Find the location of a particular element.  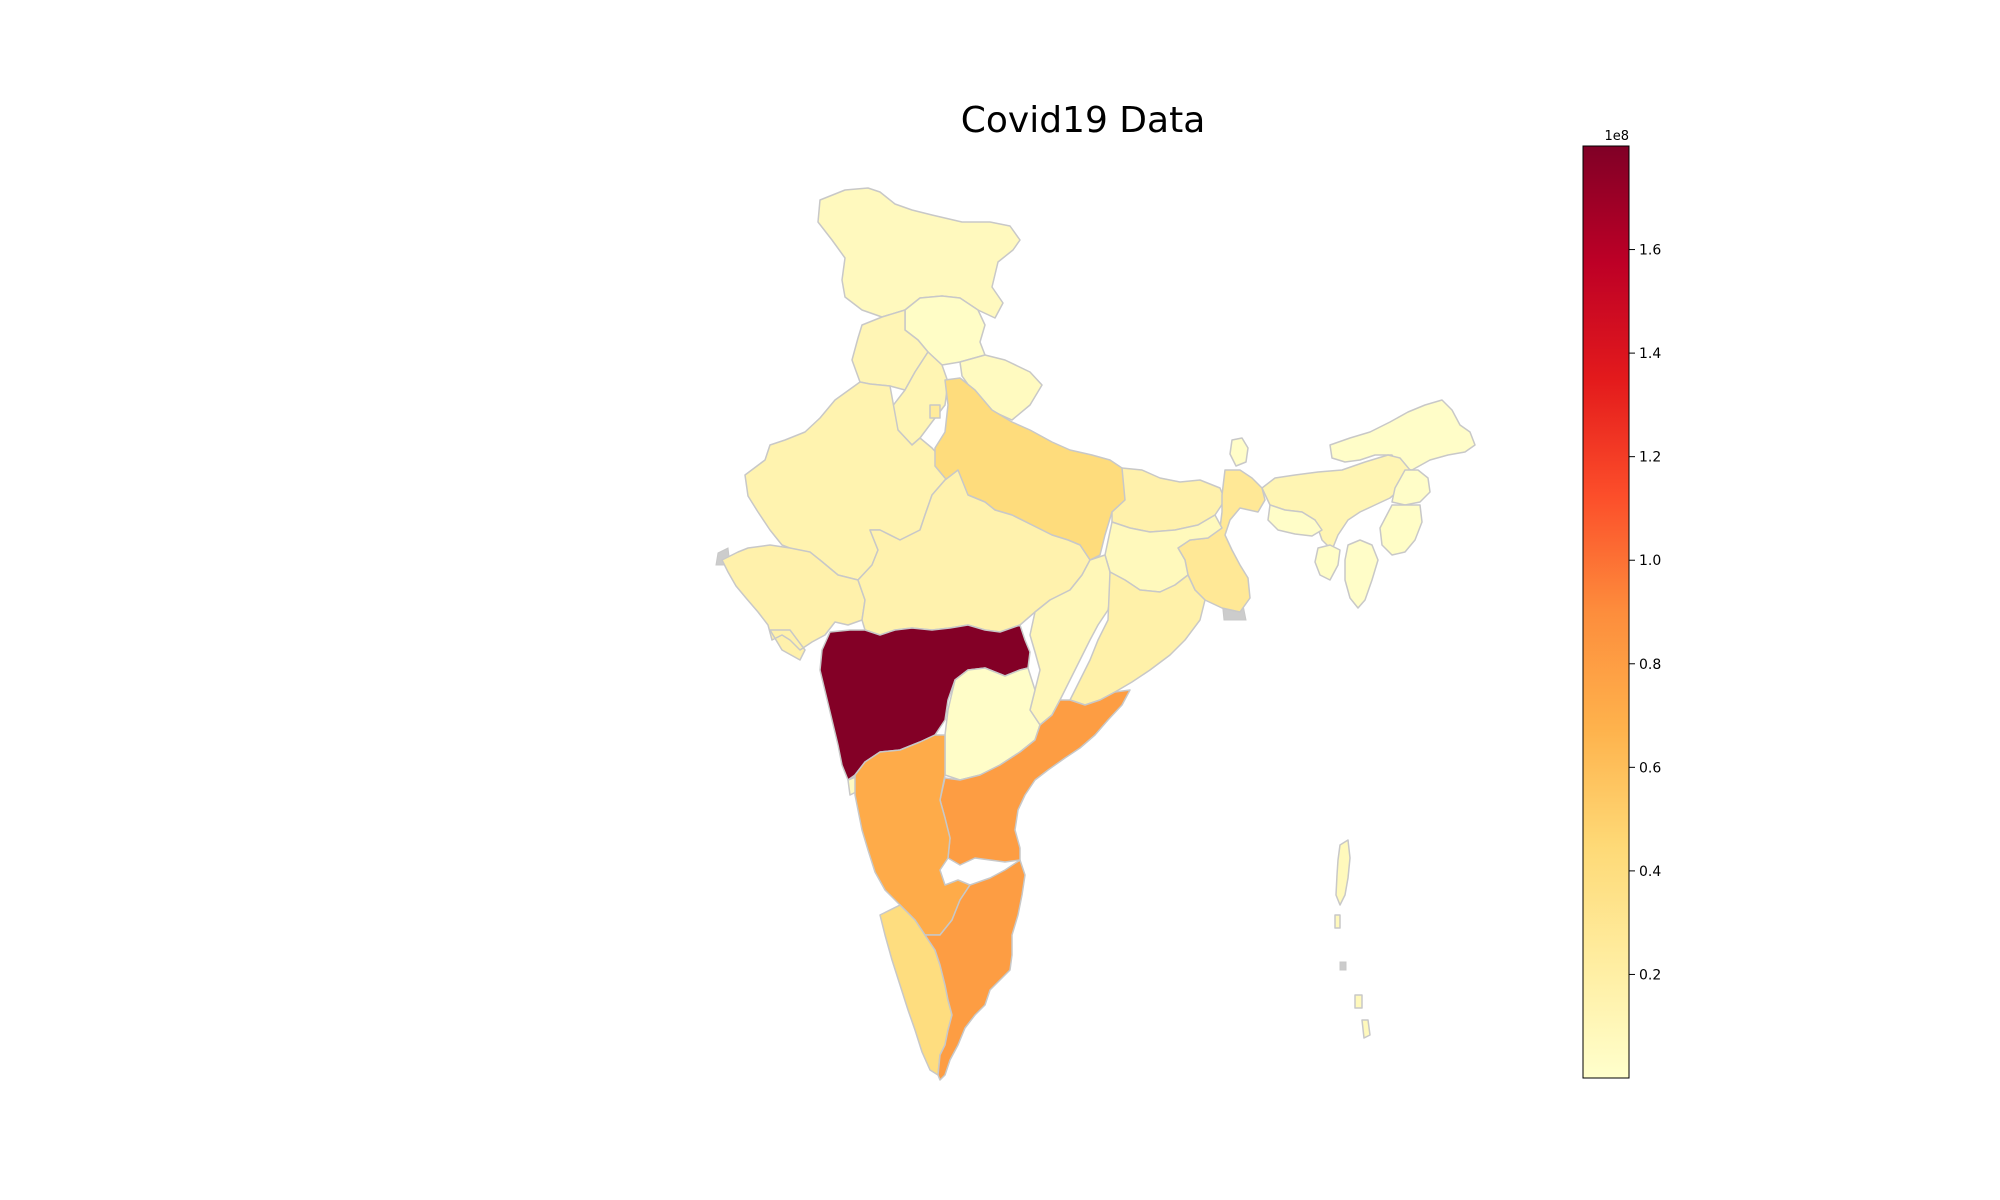

colorbar-bar is located at coordinates (1606, 612).